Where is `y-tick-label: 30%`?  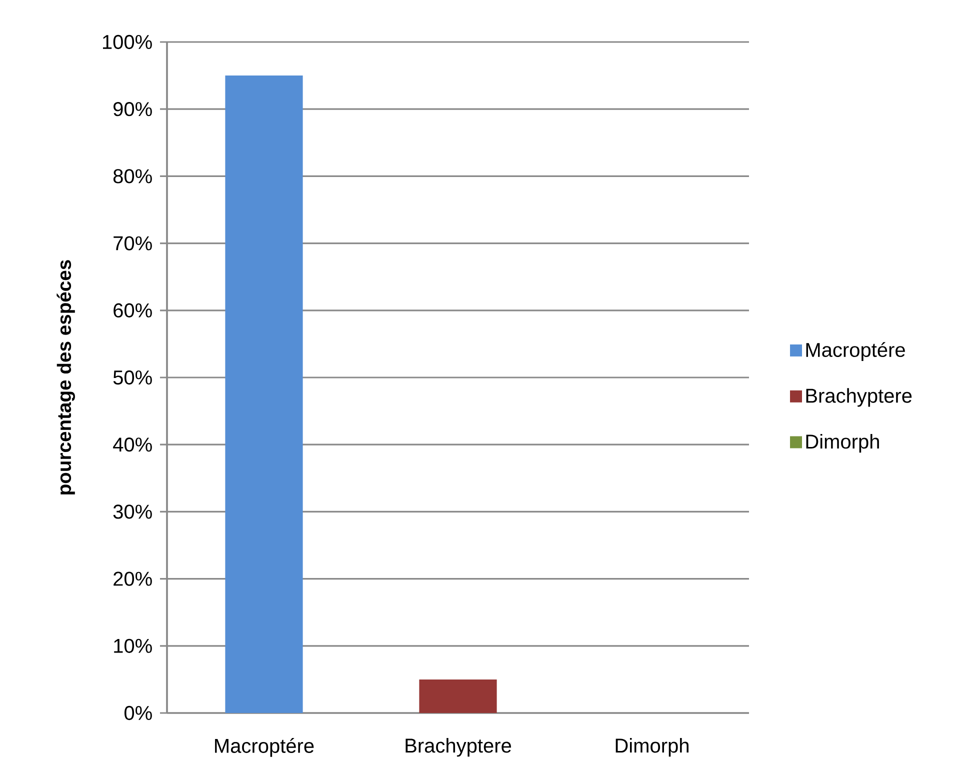
y-tick-label: 30% is located at coordinates (132, 511).